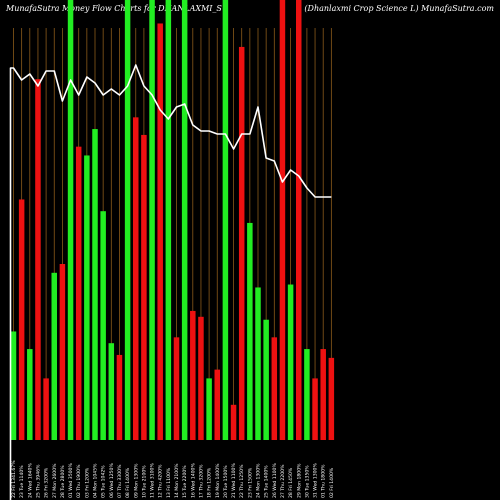  What do you see at coordinates (242, 481) in the screenshot?
I see `x-tick-label: 22 Thu 1250%` at bounding box center [242, 481].